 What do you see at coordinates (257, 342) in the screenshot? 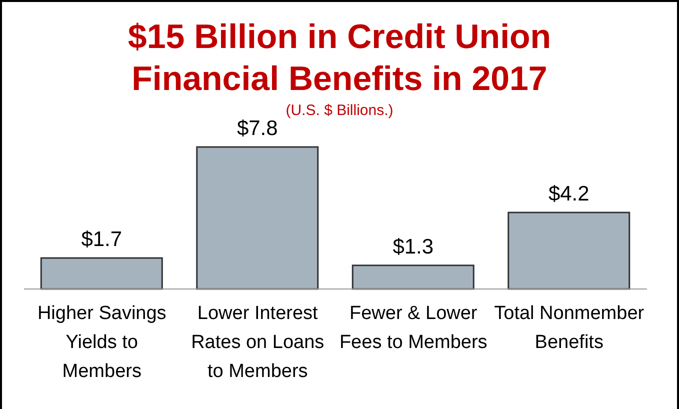
I see `x-tick-label: Lower Interest Rates on Loans to Members` at bounding box center [257, 342].